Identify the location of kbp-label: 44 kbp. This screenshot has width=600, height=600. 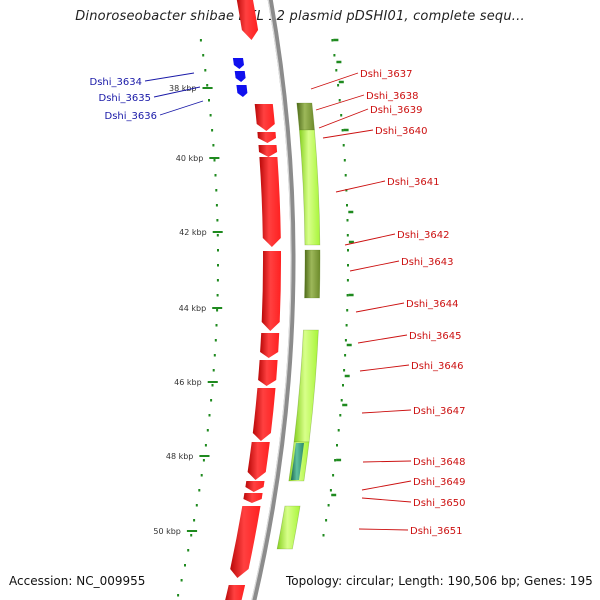
(193, 308).